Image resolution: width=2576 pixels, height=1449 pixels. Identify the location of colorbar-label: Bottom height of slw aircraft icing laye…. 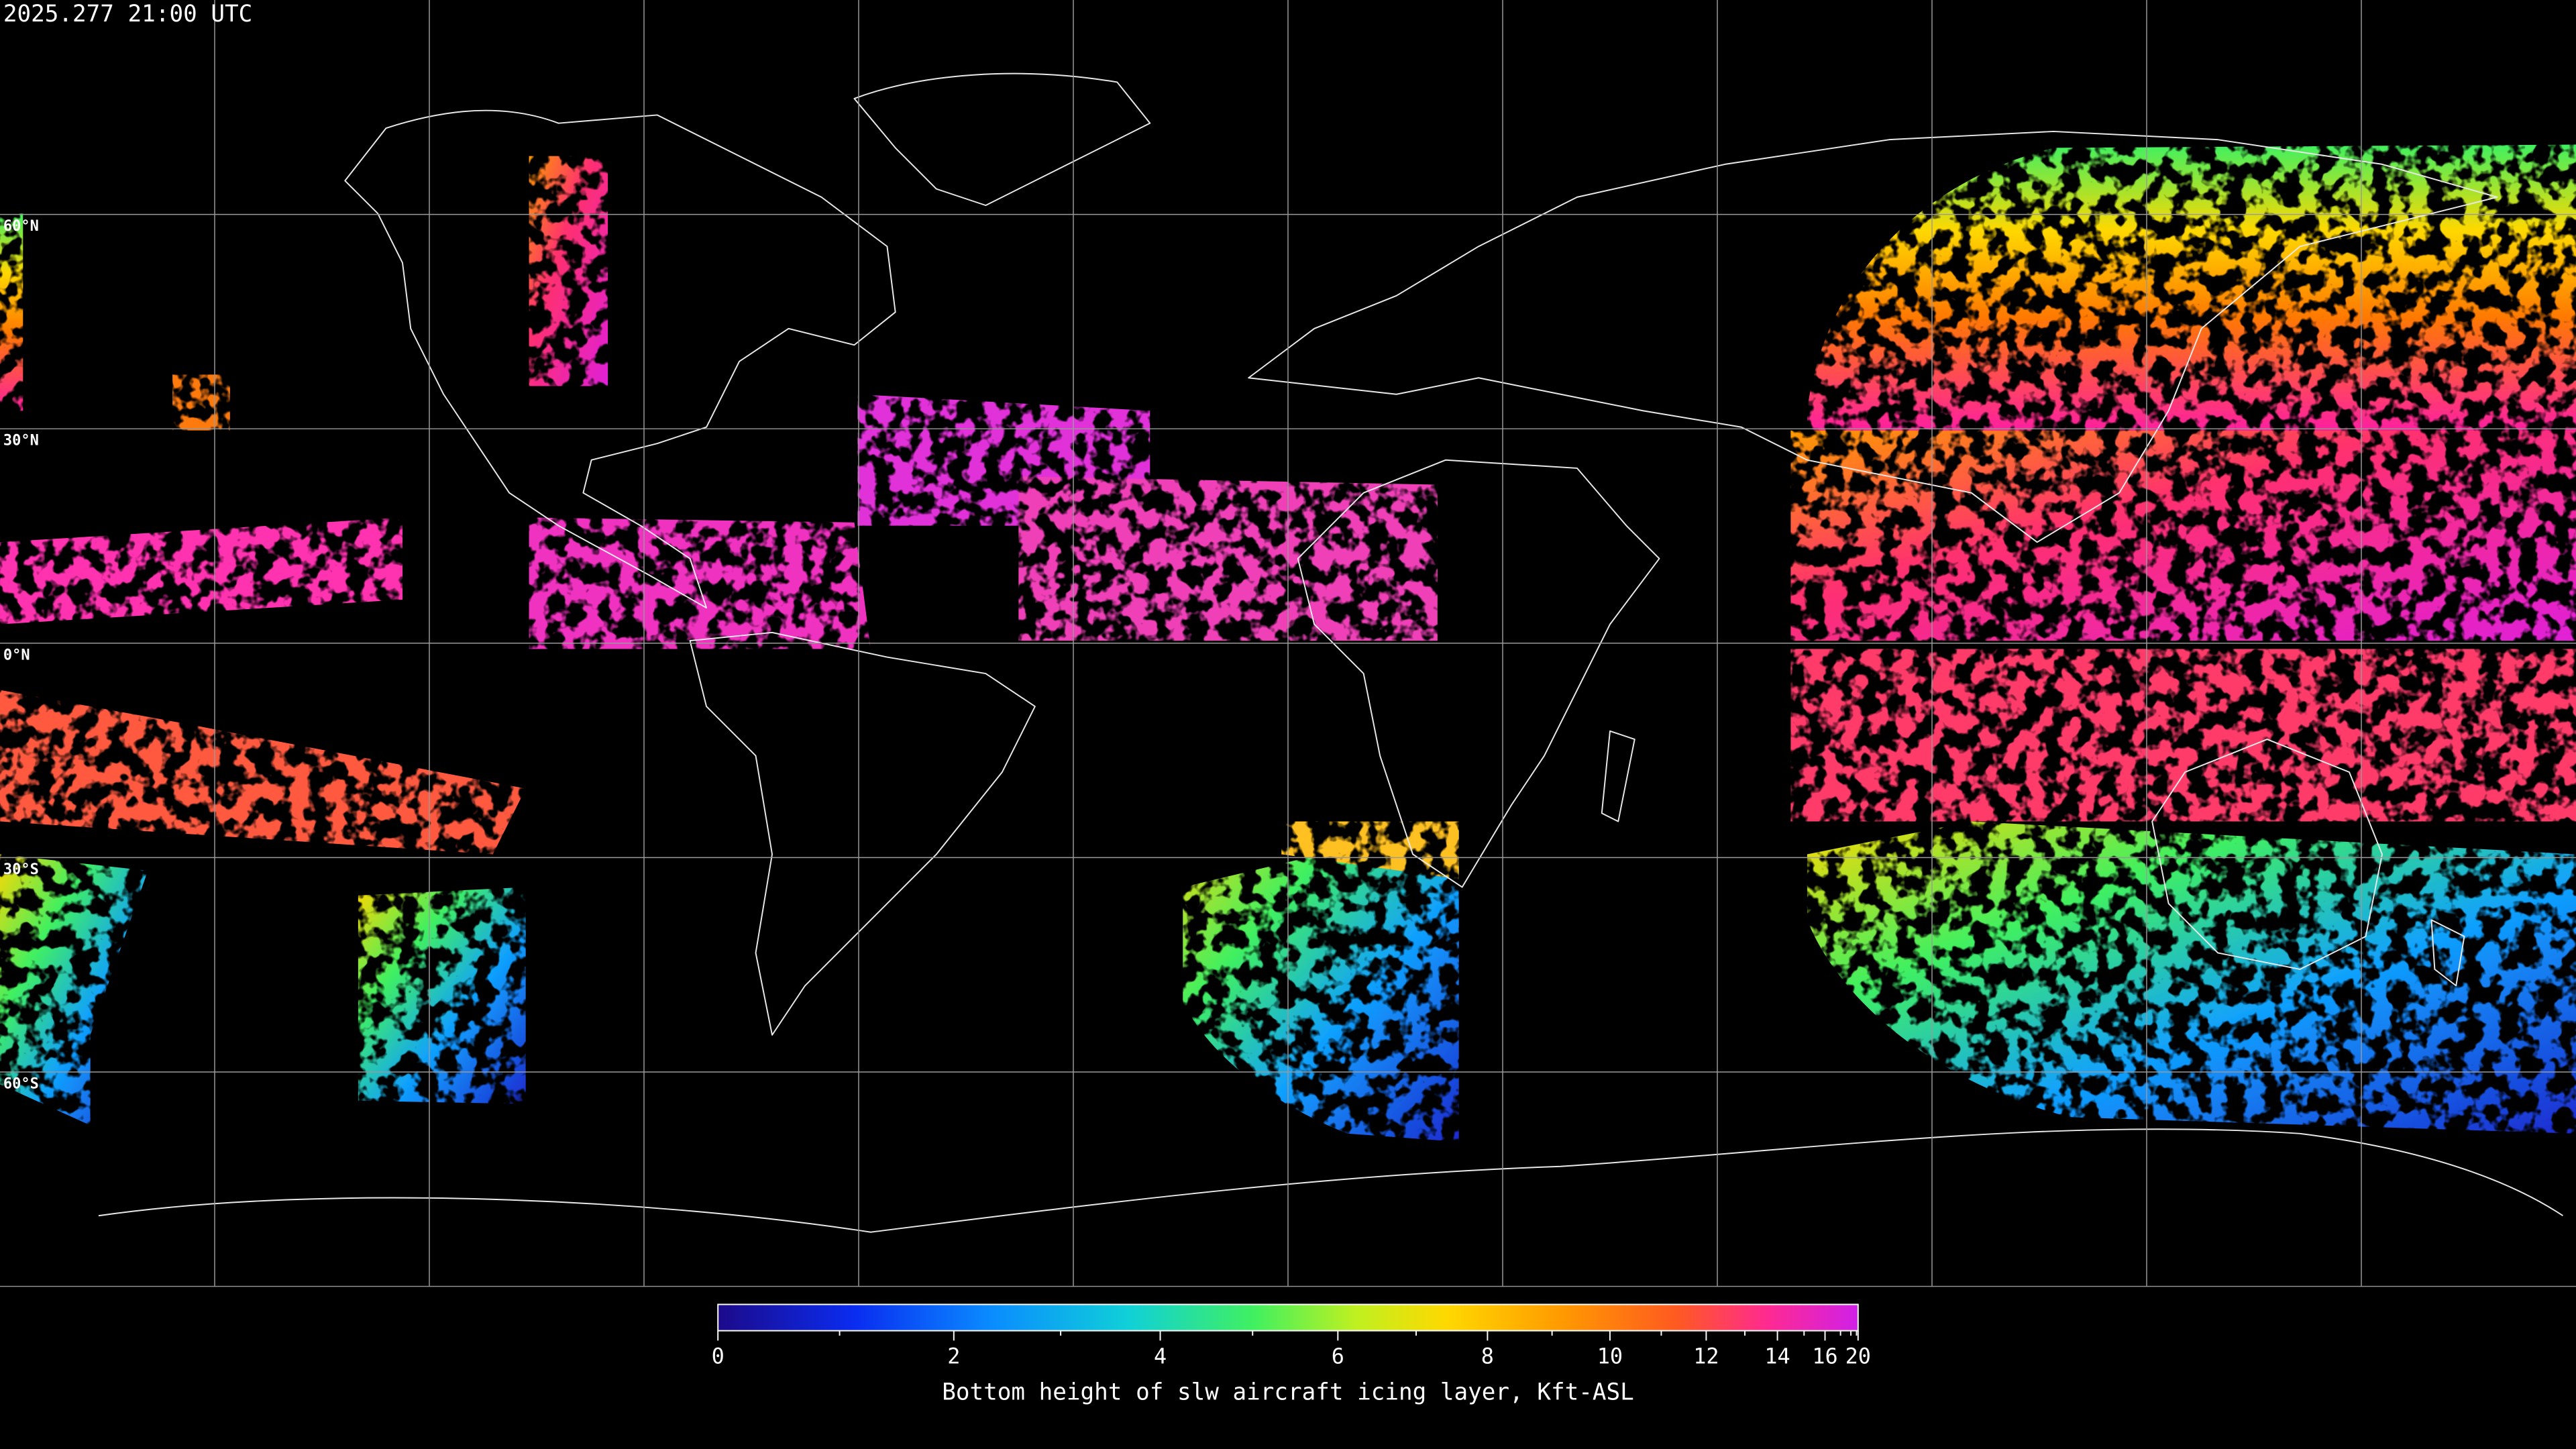
(1287, 1392).